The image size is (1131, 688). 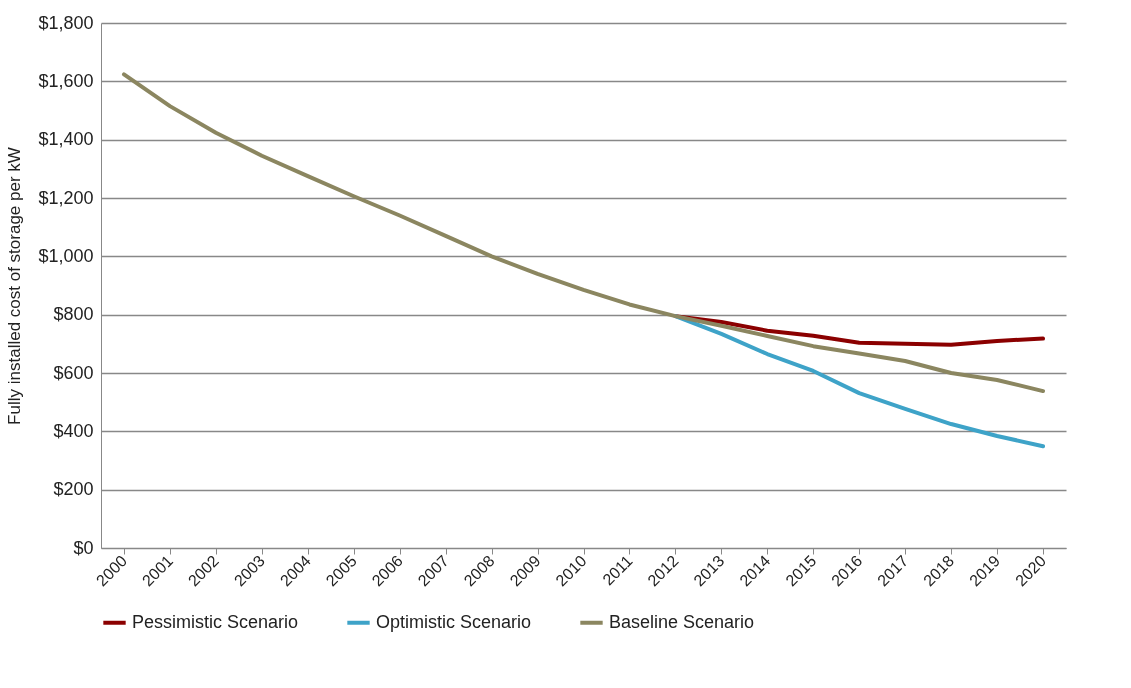 I want to click on legend-label: Pessimistic Scenario, so click(x=215, y=621).